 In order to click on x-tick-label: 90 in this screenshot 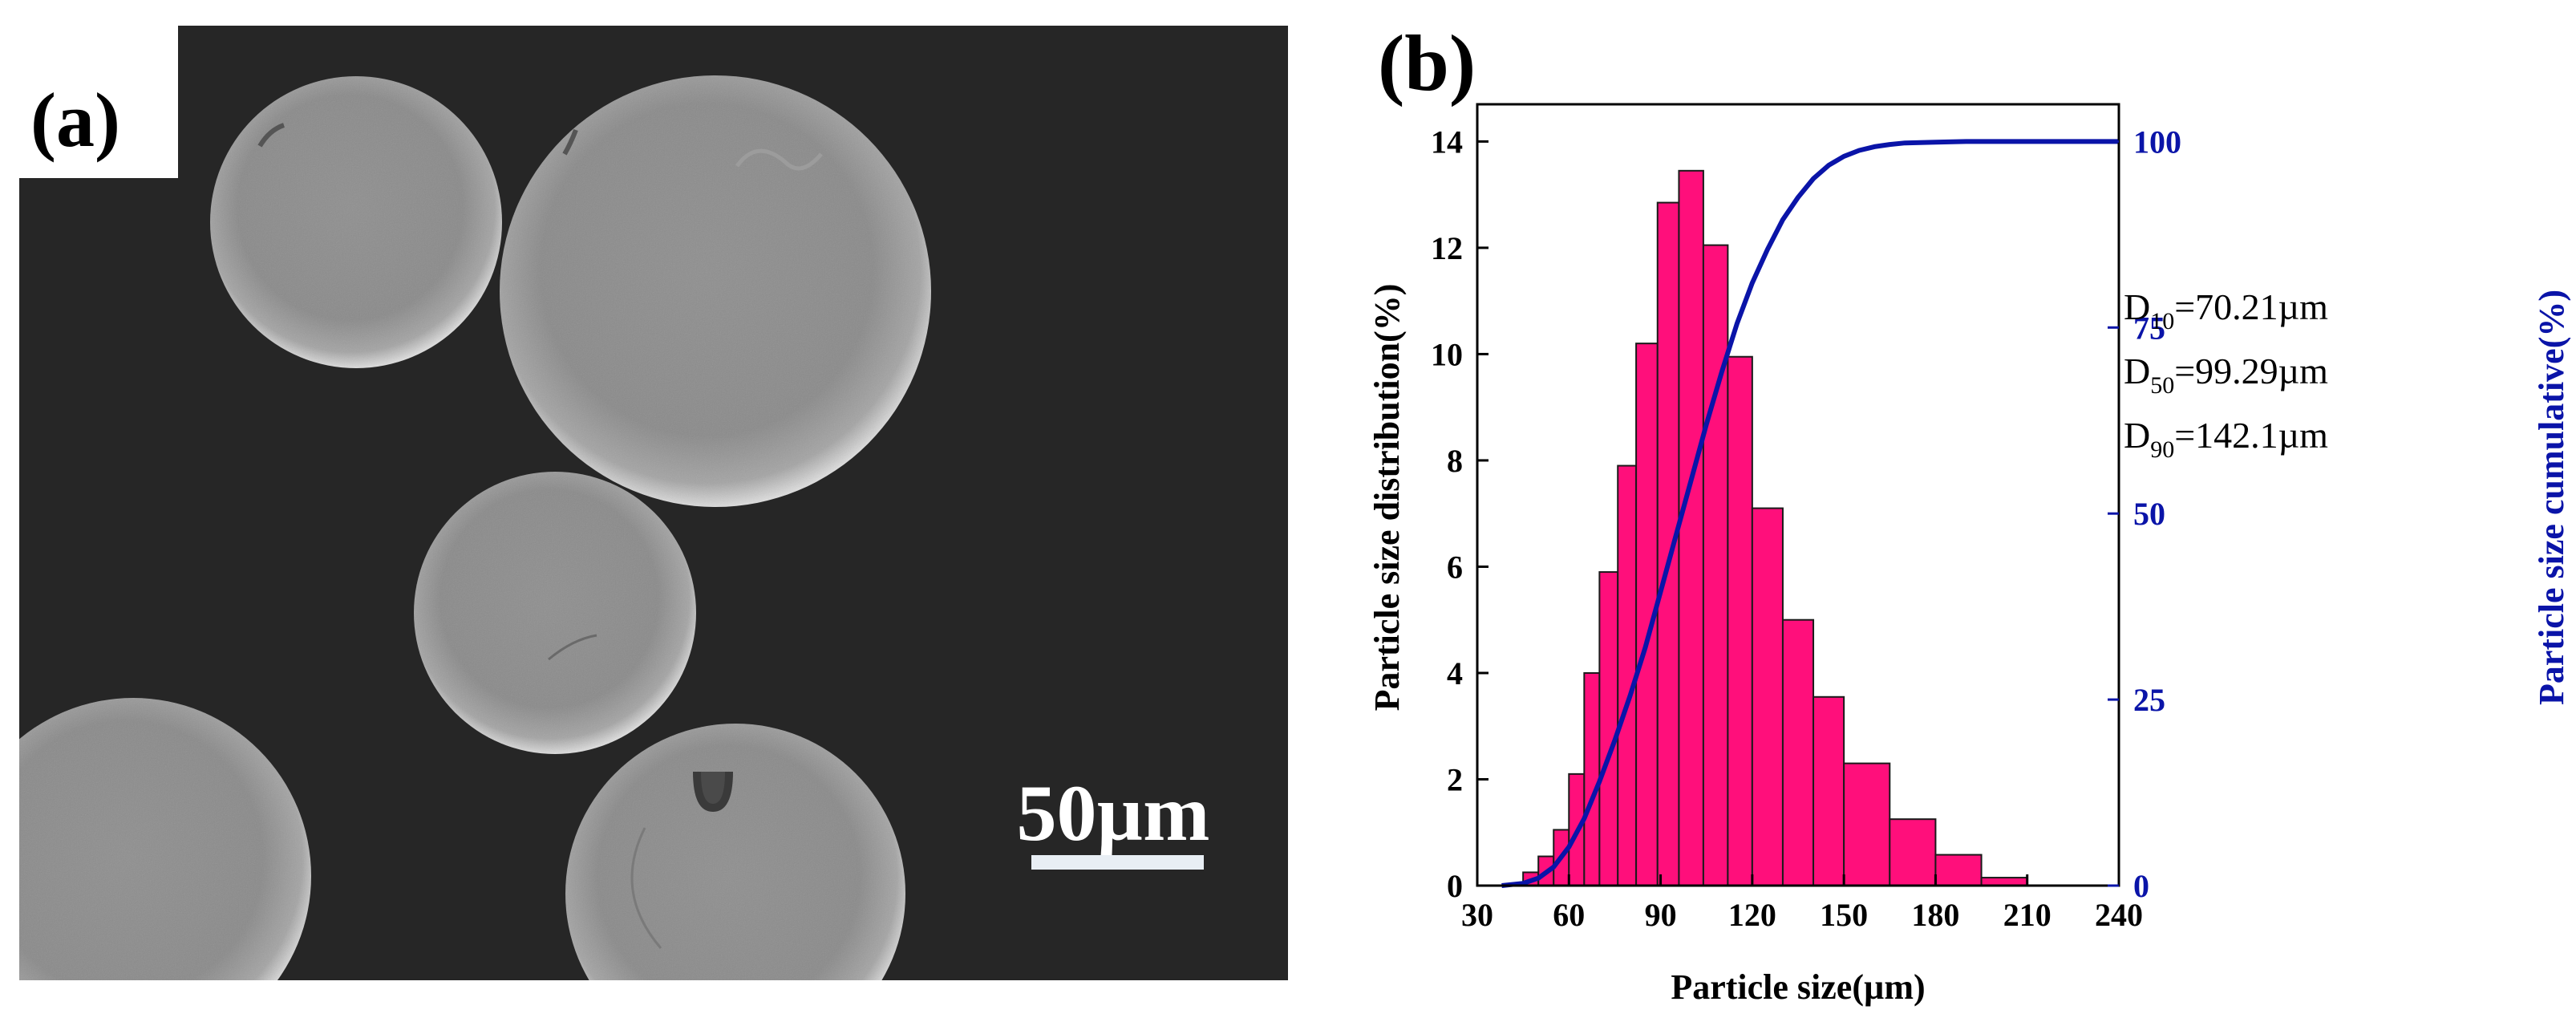, I will do `click(1661, 915)`.